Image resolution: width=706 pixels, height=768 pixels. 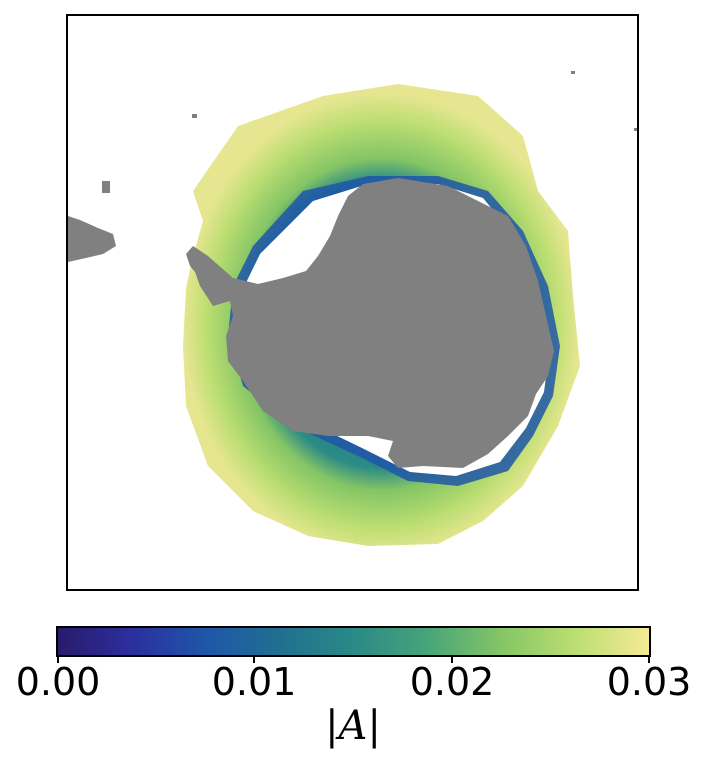 What do you see at coordinates (58, 682) in the screenshot?
I see `colorbar-tick-label: 0.00` at bounding box center [58, 682].